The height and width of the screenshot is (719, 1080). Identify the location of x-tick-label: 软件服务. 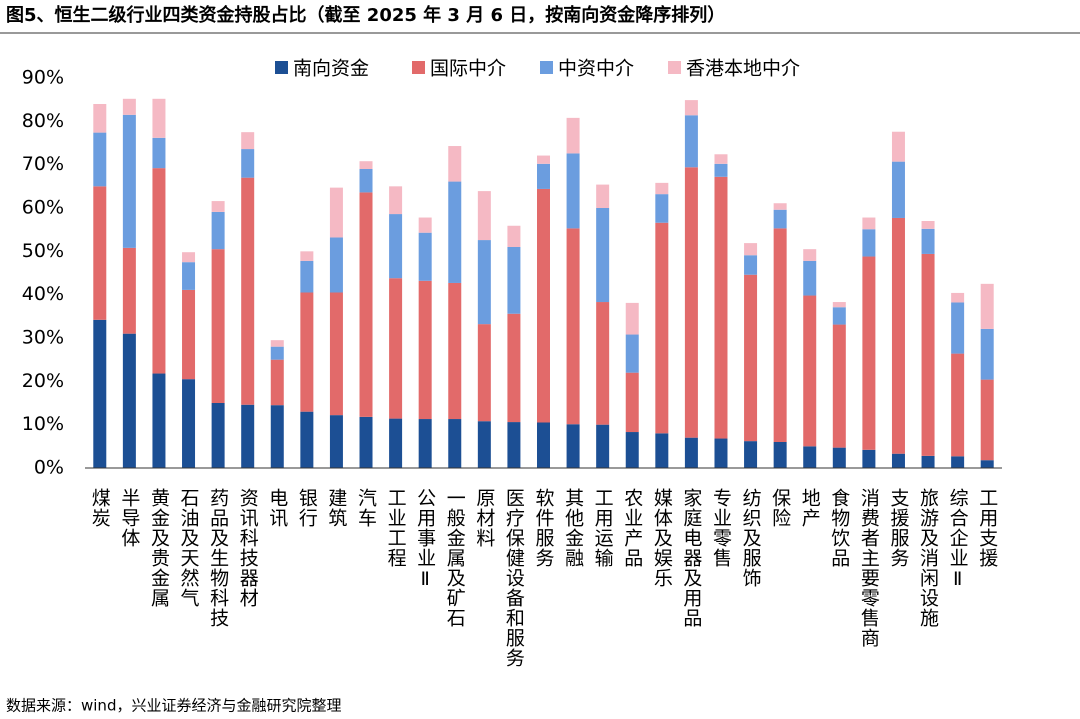
(544, 528).